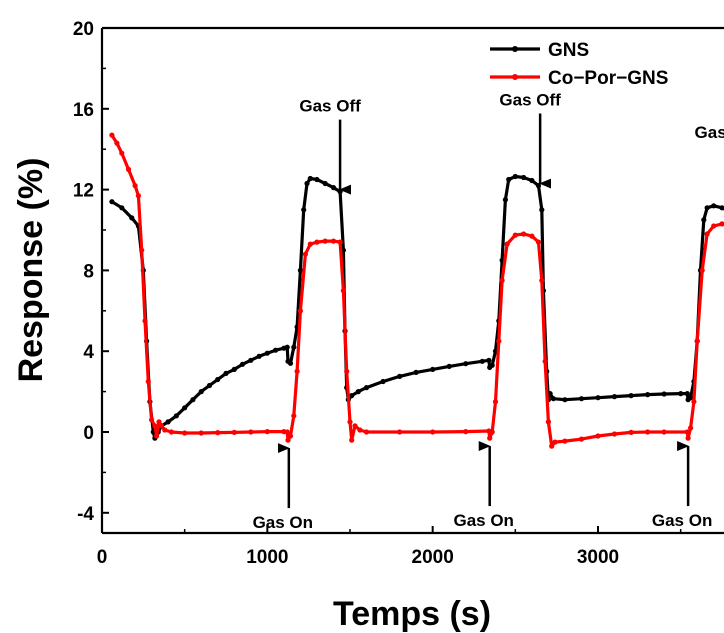 The width and height of the screenshot is (724, 633). I want to click on legend-label: Co−Por−GNS, so click(608, 78).